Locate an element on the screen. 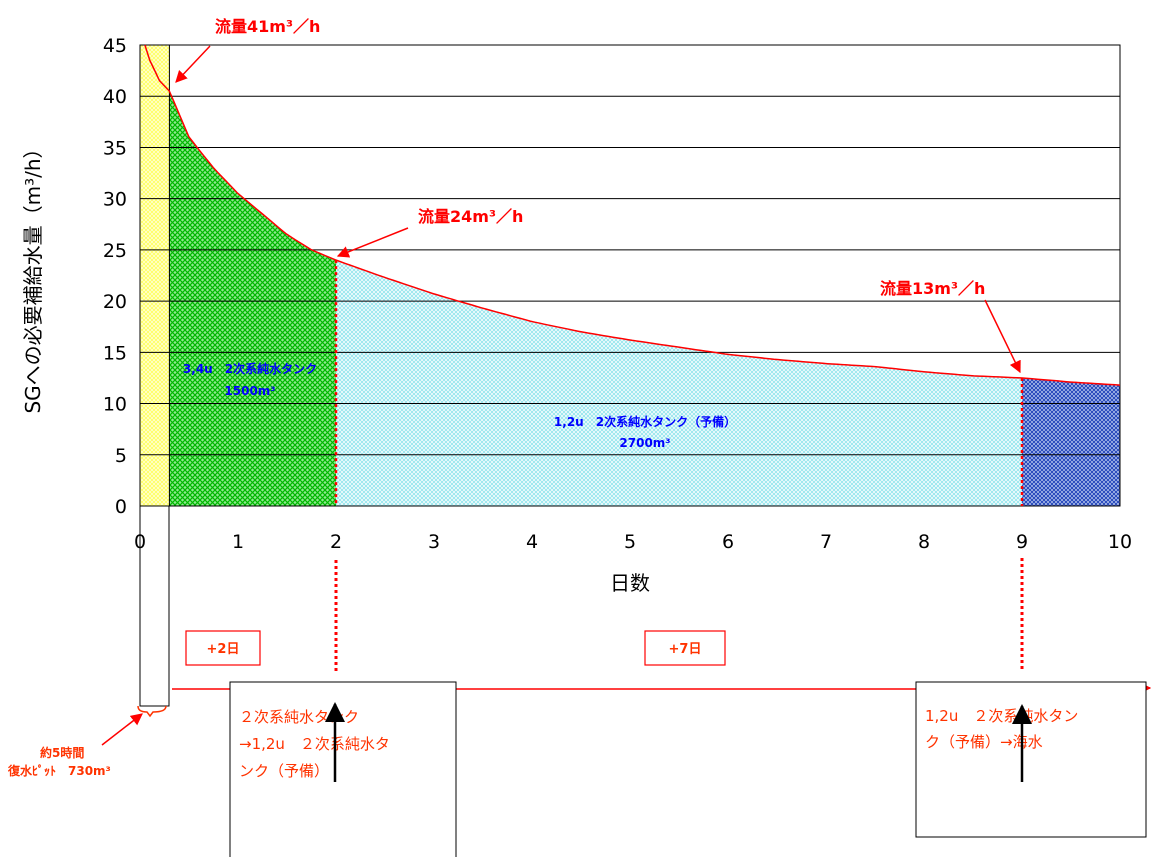 This screenshot has height=857, width=1157. y-tick-35: 35 is located at coordinates (115, 148).